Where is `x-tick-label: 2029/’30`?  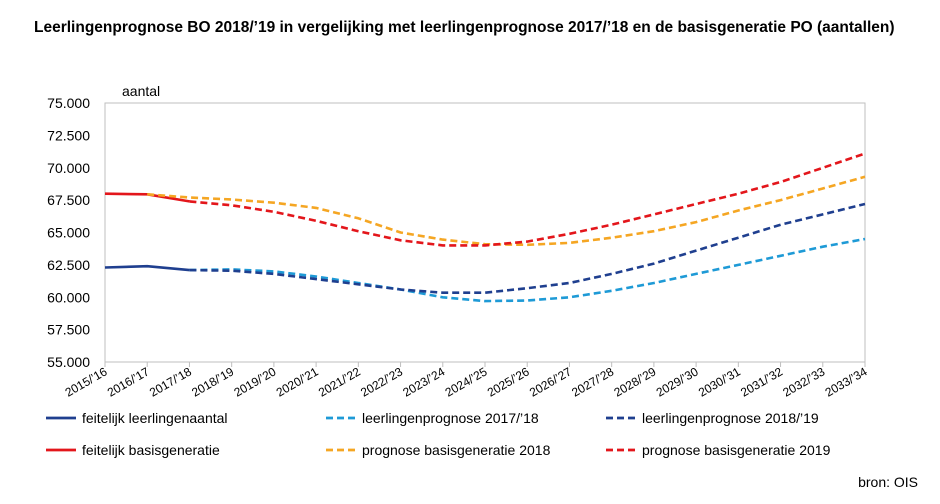
x-tick-label: 2029/’30 is located at coordinates (677, 381).